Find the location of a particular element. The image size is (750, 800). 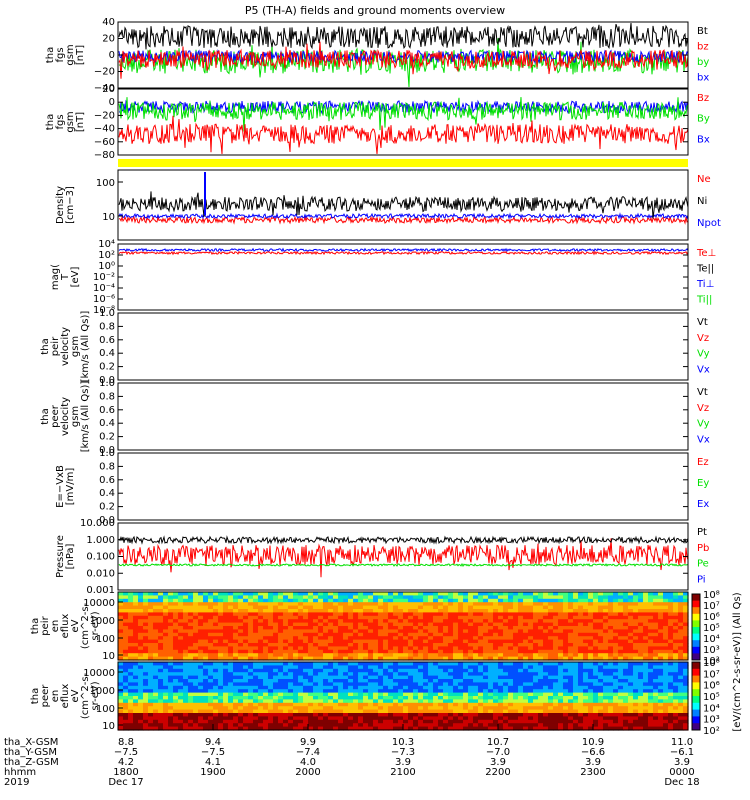

colorbar-frame is located at coordinates (696, 696).